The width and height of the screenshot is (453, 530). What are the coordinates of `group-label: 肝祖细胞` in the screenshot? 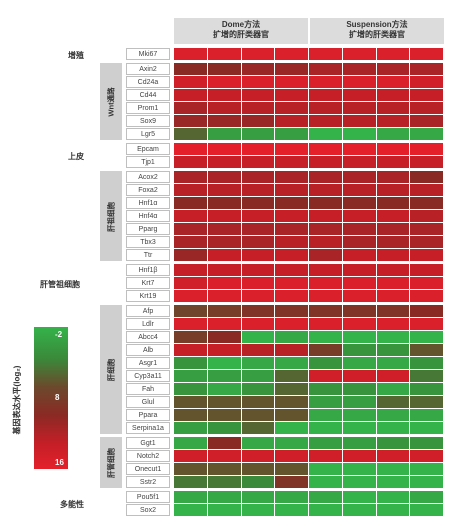 It's located at (111, 216).